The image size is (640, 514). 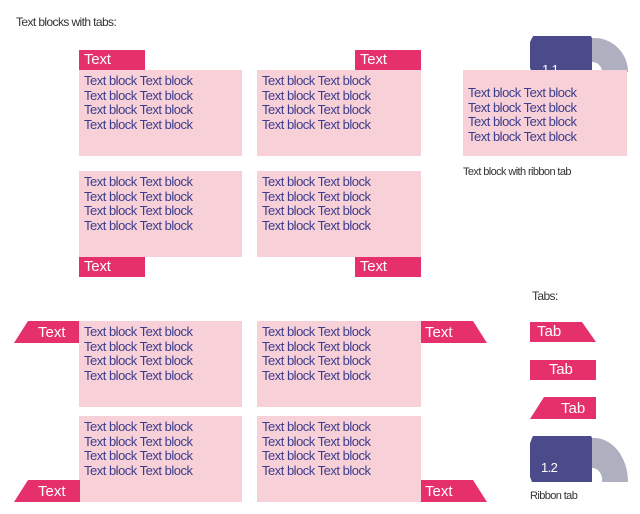 I want to click on ribbon-tab-sample-icon, so click(x=579, y=459).